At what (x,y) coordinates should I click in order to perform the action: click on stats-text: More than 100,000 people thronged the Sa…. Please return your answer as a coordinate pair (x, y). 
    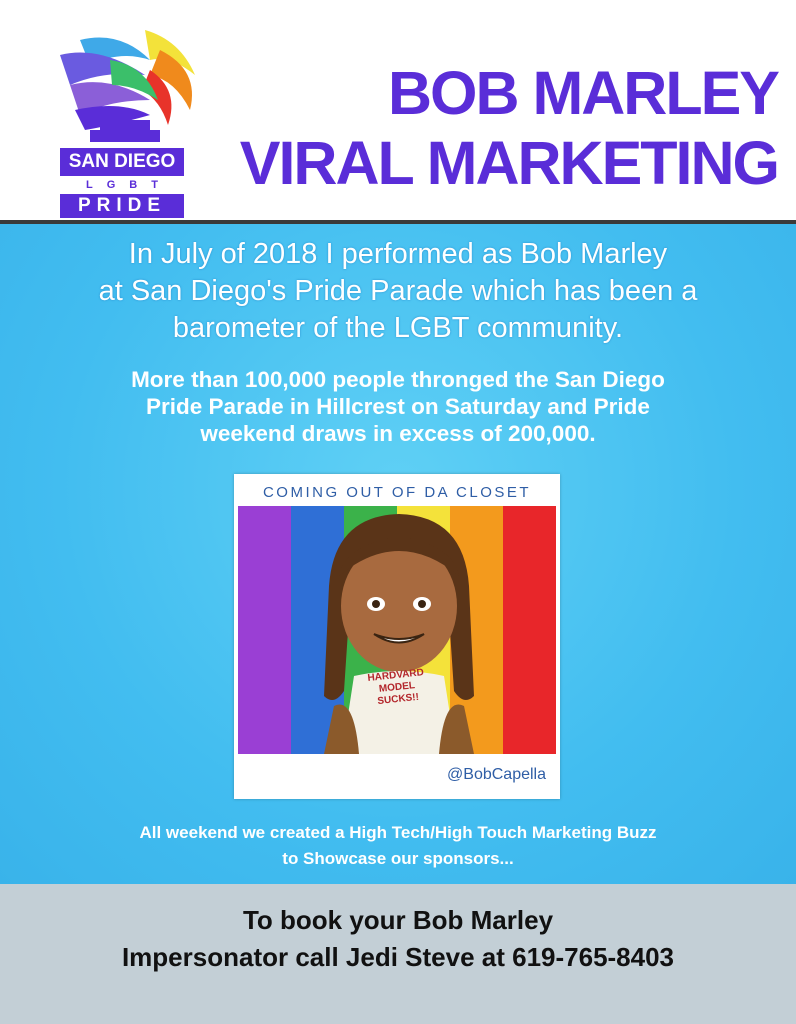
    Looking at the image, I should click on (398, 406).